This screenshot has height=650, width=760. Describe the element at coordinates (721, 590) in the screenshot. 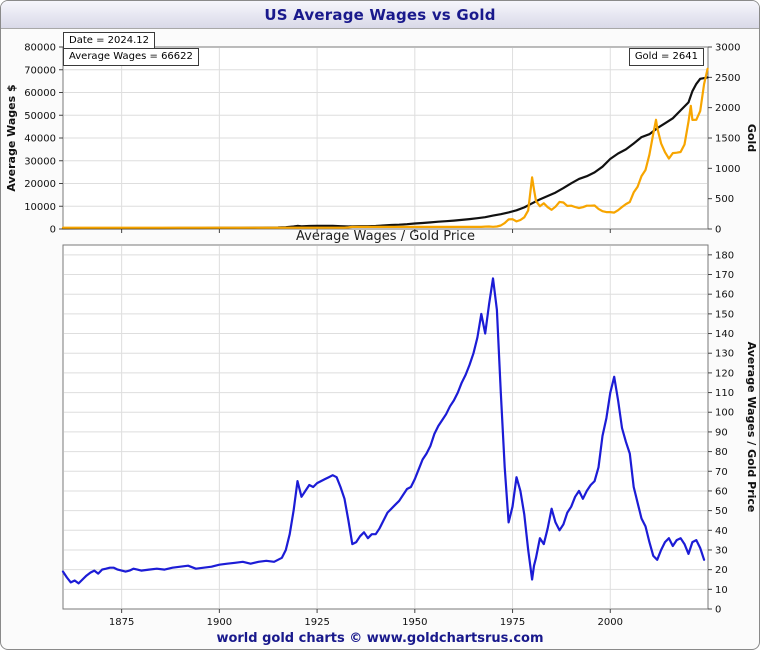

I see `y-tick-label: 10` at that location.